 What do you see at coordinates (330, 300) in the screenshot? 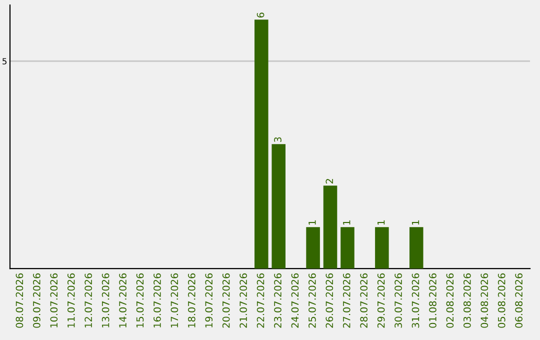
I see `x-tick-label: 26.07.2026` at bounding box center [330, 300].